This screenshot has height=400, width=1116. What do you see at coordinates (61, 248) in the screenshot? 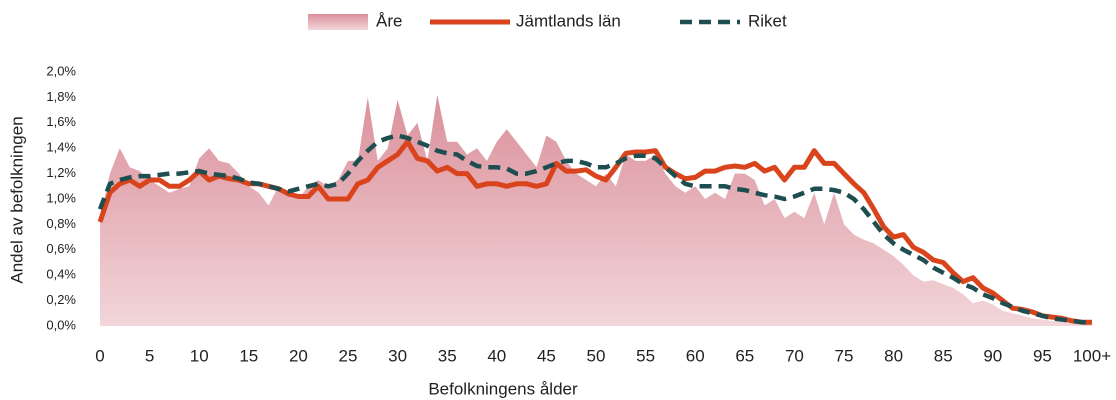
I see `y-tick-label: 0,6%` at bounding box center [61, 248].